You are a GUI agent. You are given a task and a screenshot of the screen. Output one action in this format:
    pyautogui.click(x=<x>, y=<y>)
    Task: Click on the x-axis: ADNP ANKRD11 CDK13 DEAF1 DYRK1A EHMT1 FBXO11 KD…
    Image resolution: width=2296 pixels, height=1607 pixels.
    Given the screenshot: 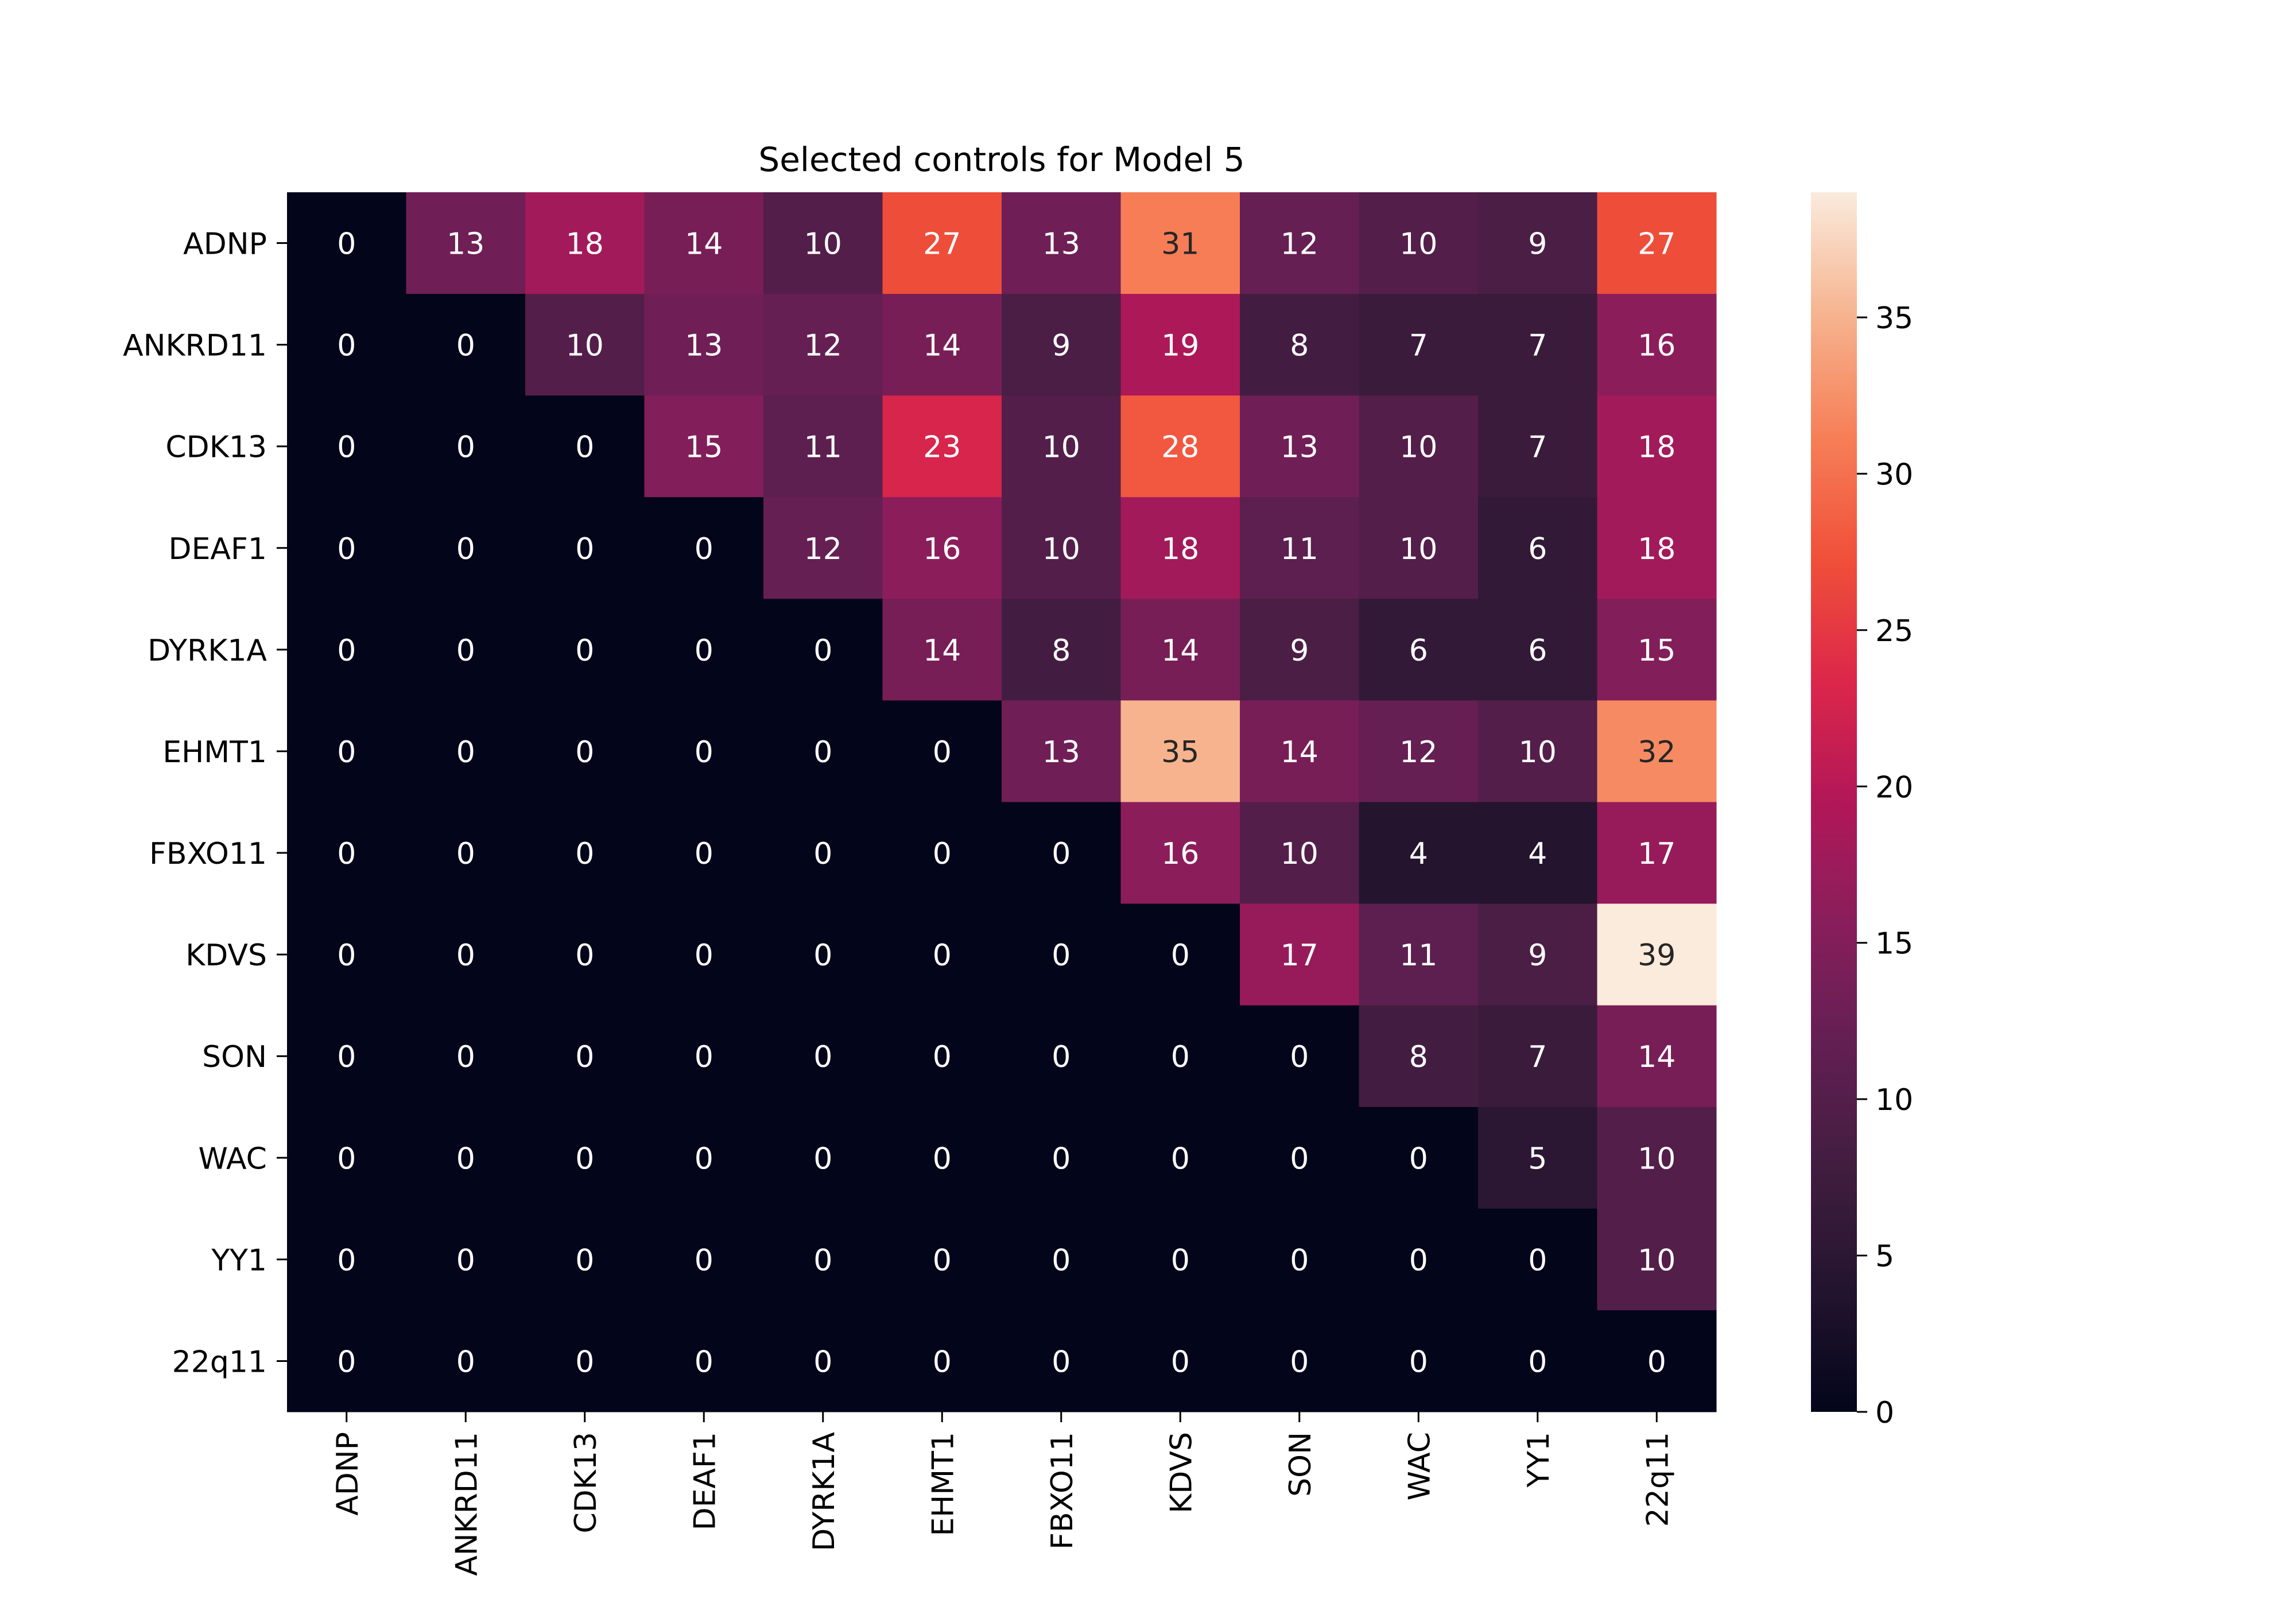 What is the action you would take?
    pyautogui.click(x=1003, y=1494)
    